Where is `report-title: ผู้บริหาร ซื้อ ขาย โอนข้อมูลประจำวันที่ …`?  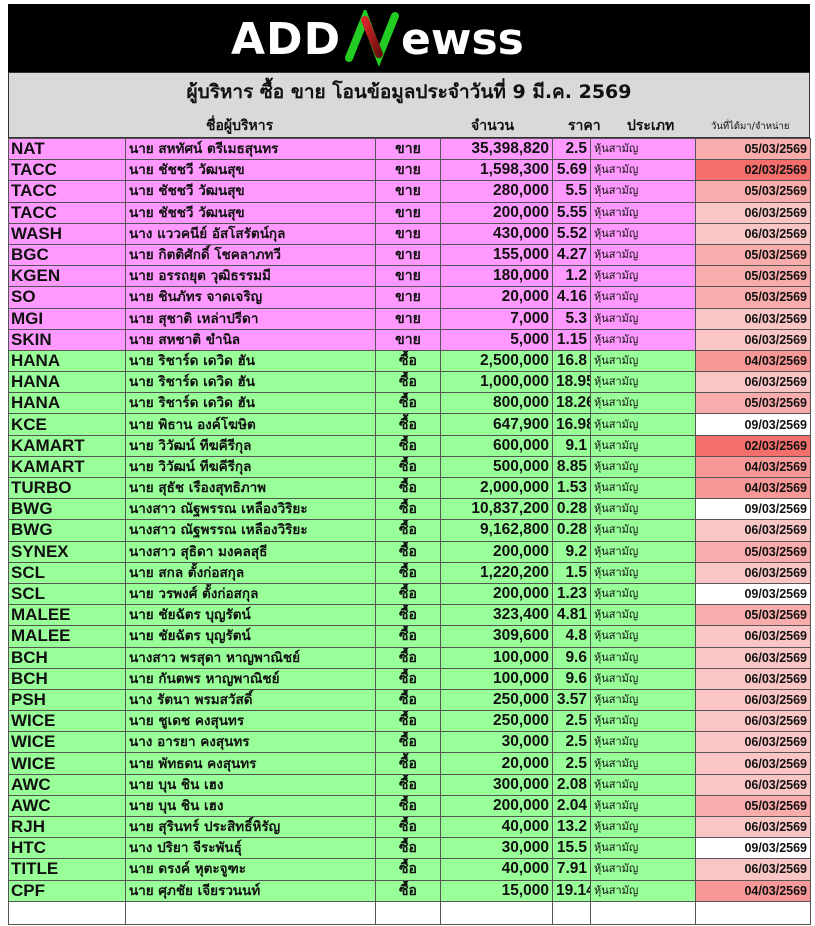
report-title: ผู้บริหาร ซื้อ ขาย โอนข้อมูลประจำวันที่ … is located at coordinates (409, 92).